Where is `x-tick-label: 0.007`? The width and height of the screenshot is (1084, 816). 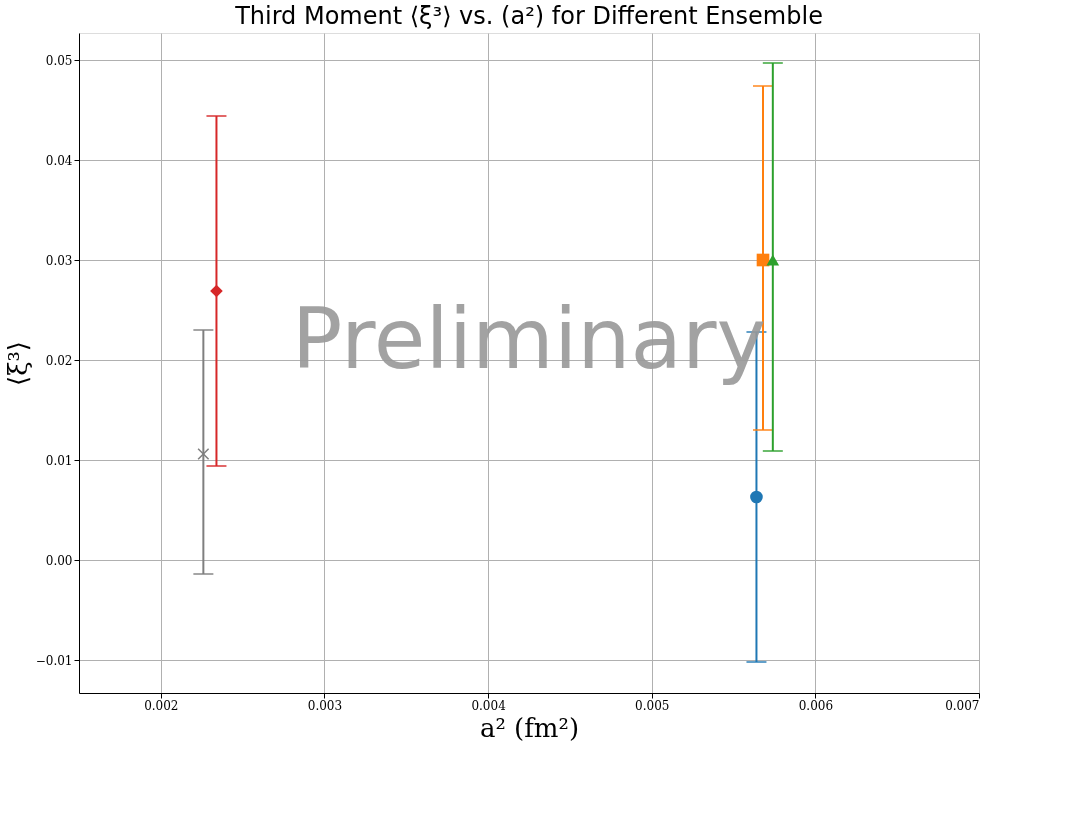
x-tick-label: 0.007 is located at coordinates (962, 705).